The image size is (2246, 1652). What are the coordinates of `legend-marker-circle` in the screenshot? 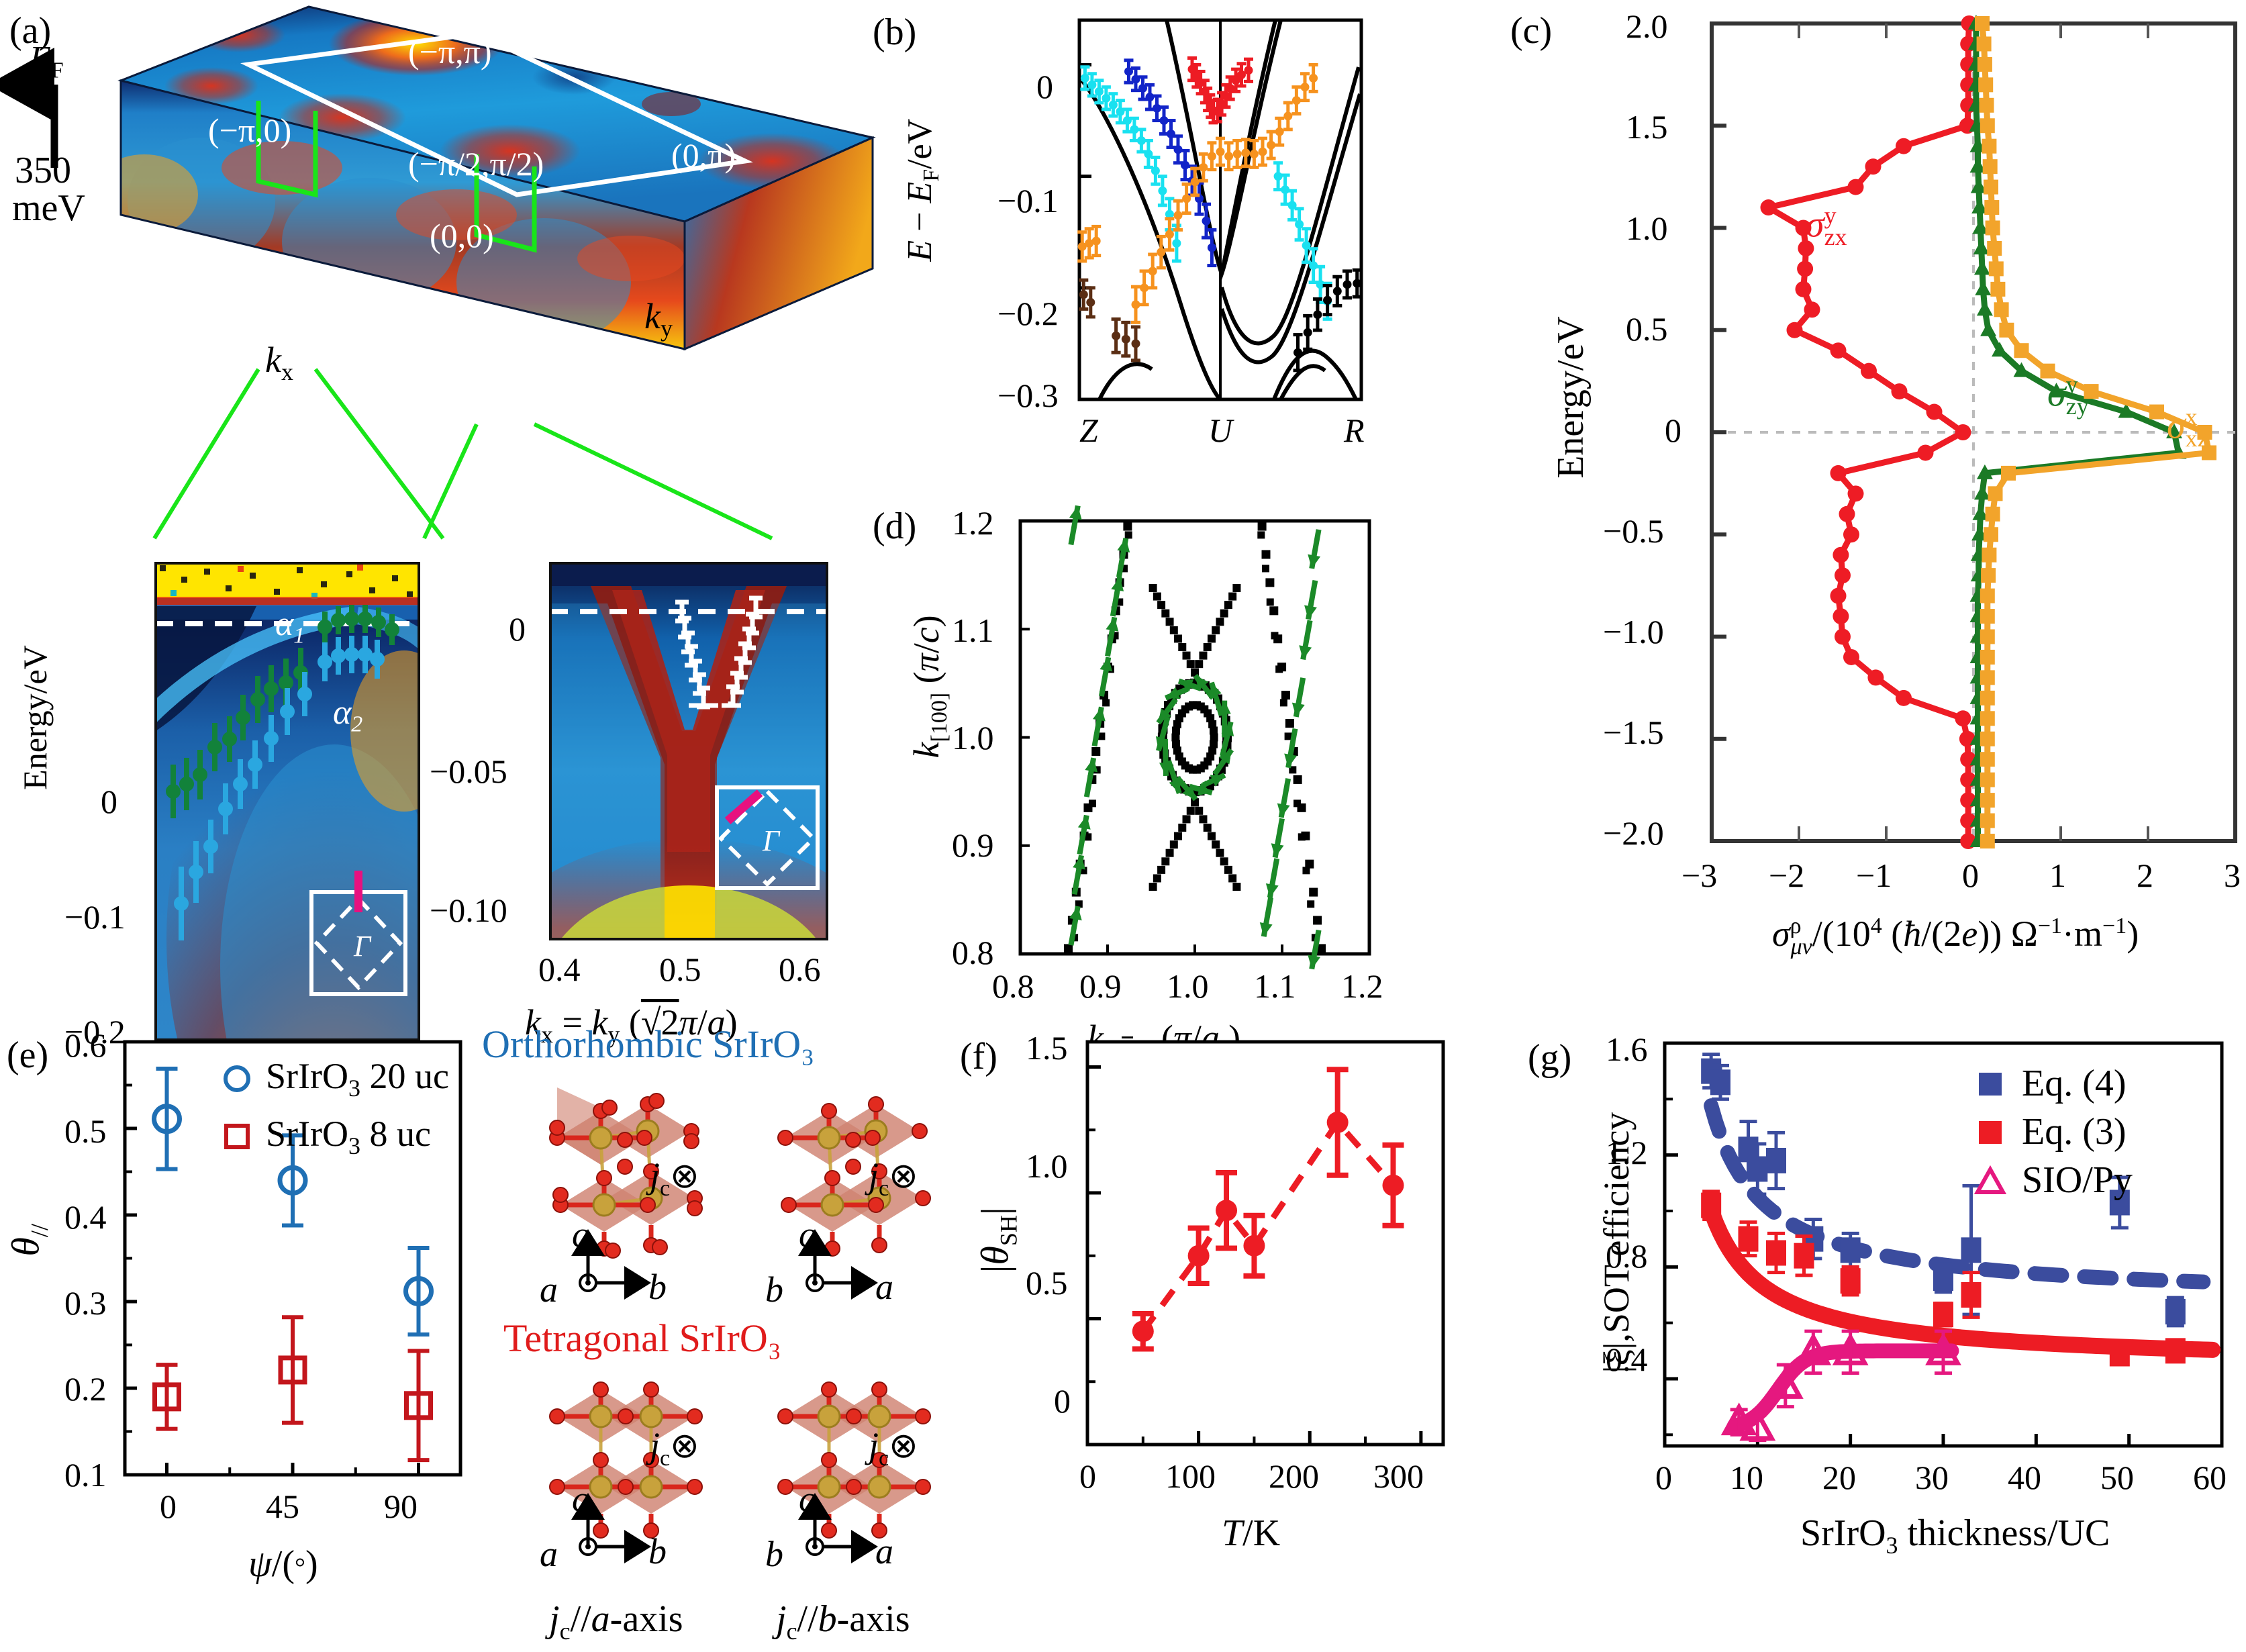 It's located at (237, 1078).